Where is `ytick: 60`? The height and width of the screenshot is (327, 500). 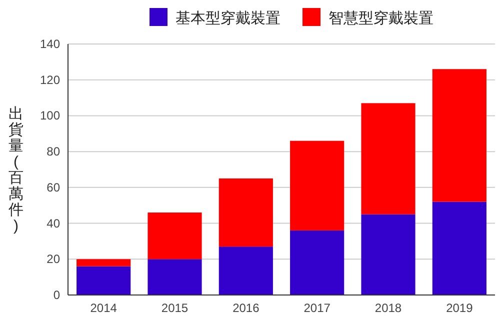 ytick: 60 is located at coordinates (53, 187).